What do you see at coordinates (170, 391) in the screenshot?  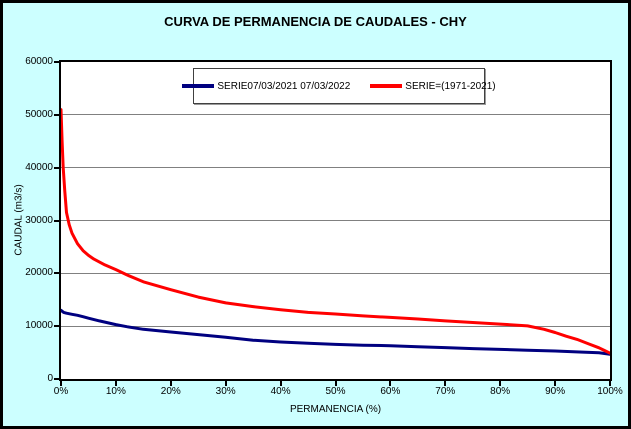 I see `x-tick-label-20%: 20%` at bounding box center [170, 391].